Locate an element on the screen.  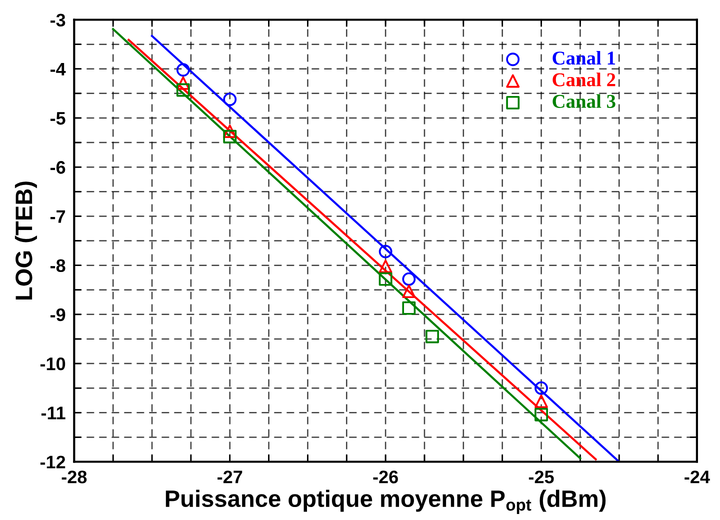
x-tick-label: -26 is located at coordinates (385, 477).